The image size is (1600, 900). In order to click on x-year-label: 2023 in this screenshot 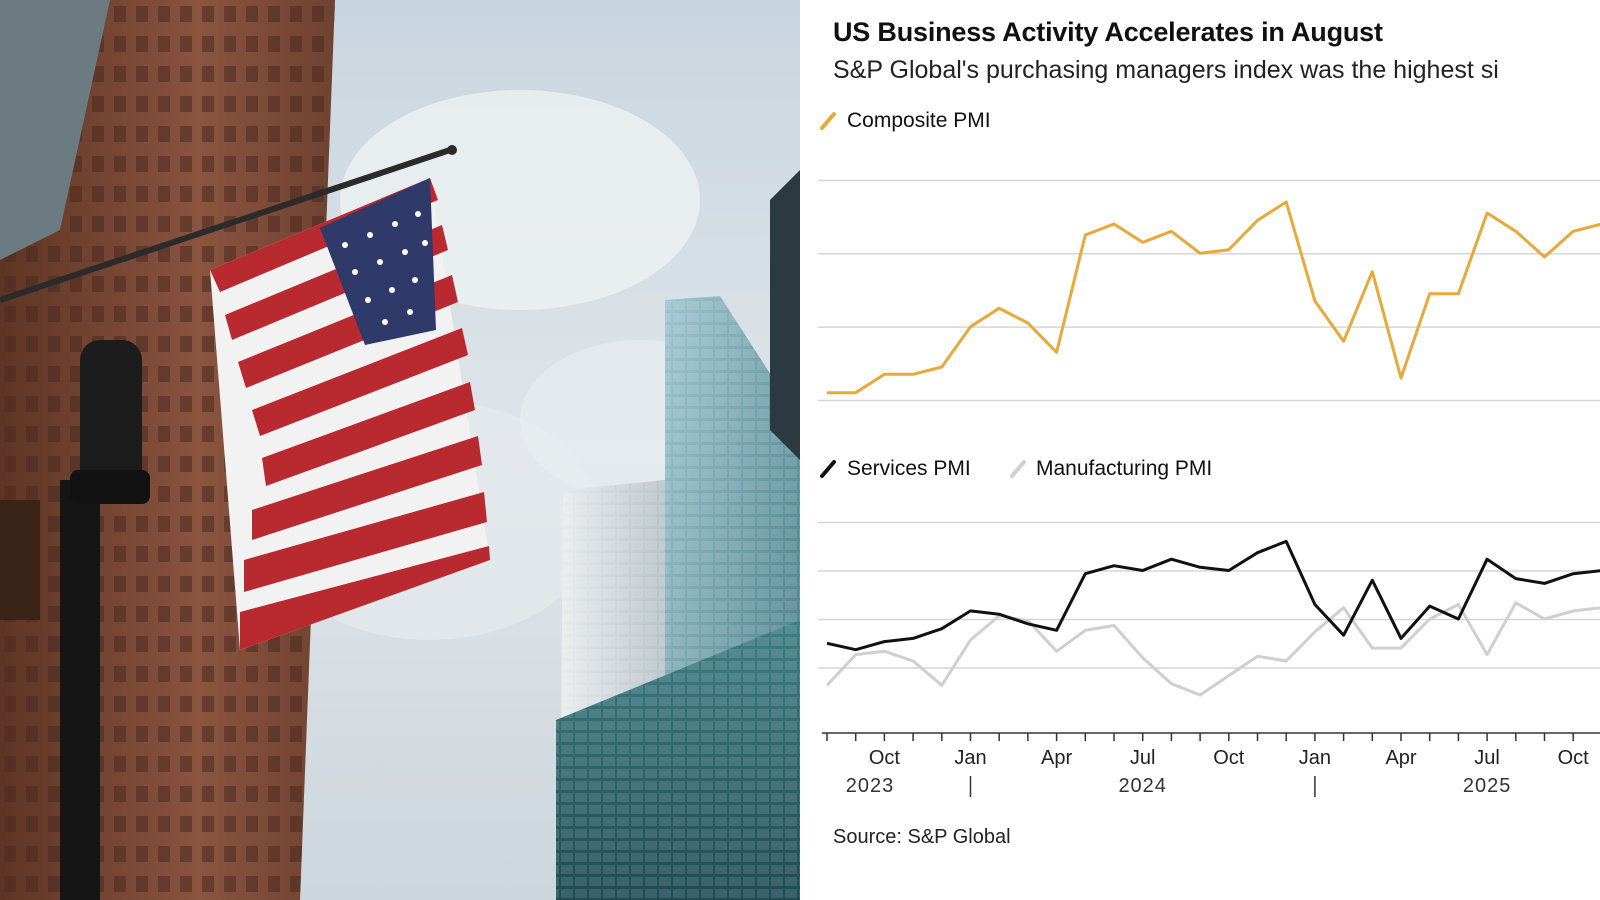, I will do `click(870, 786)`.